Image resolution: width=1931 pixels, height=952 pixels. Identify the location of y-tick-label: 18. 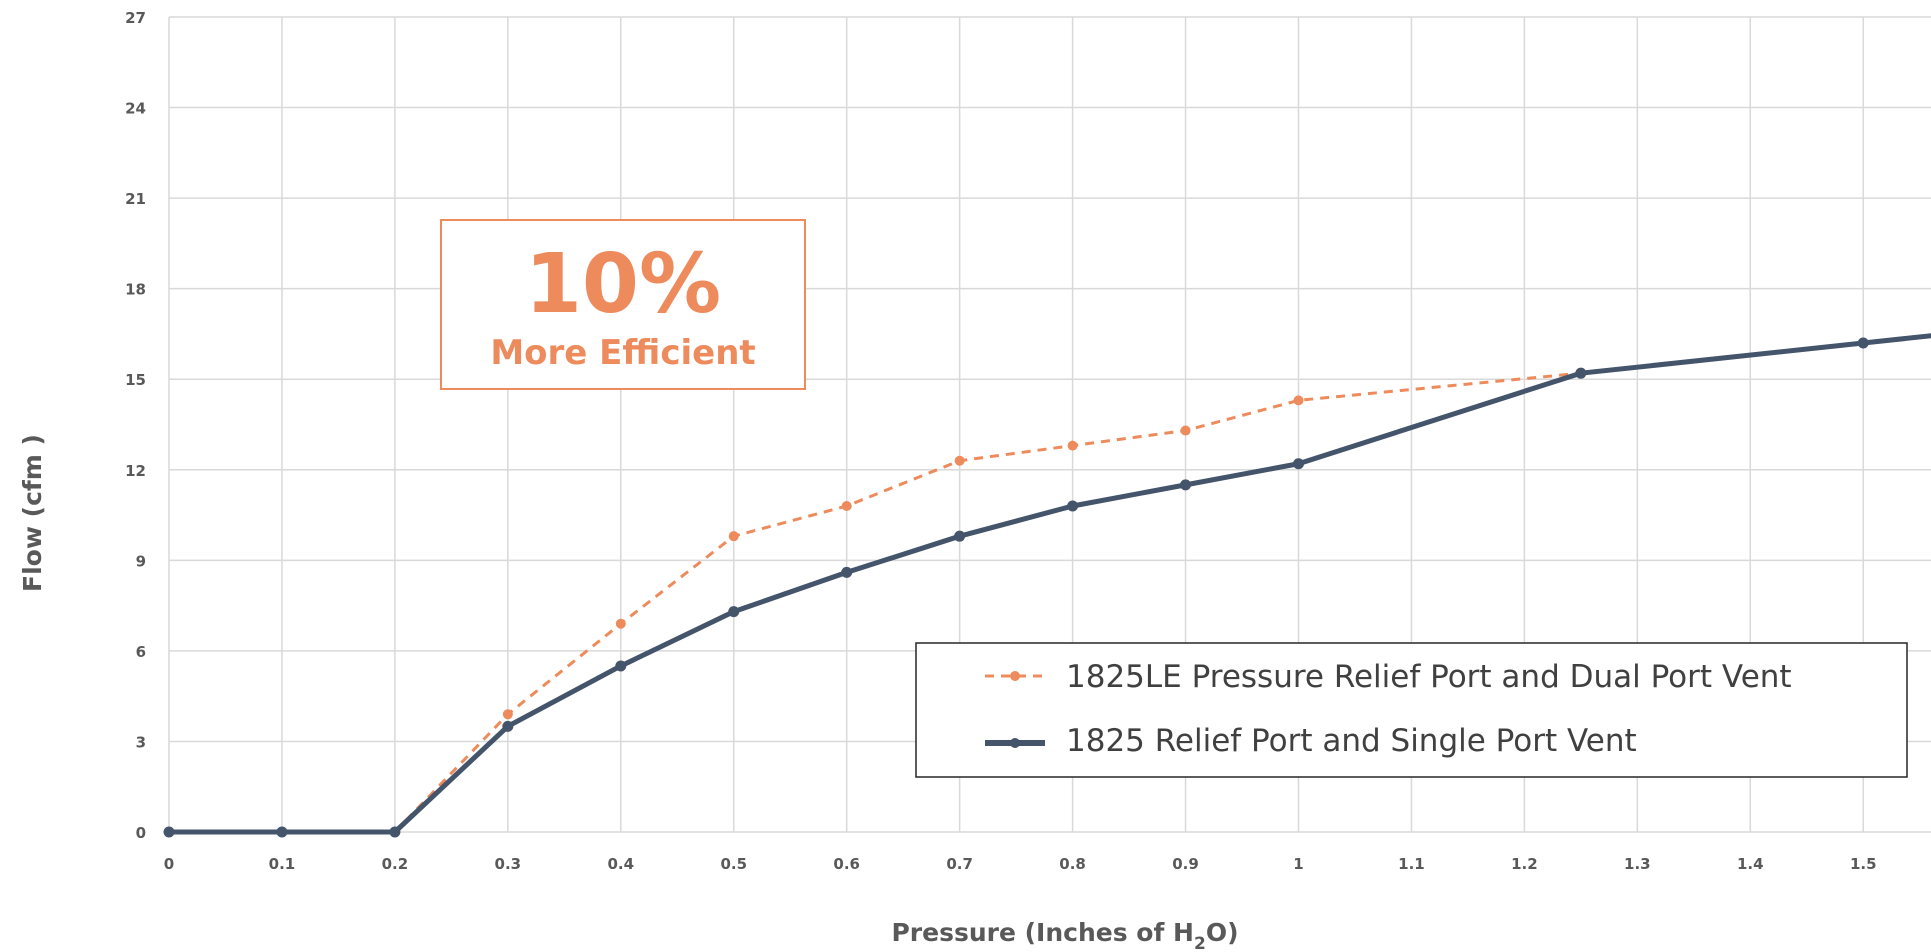
(135, 290).